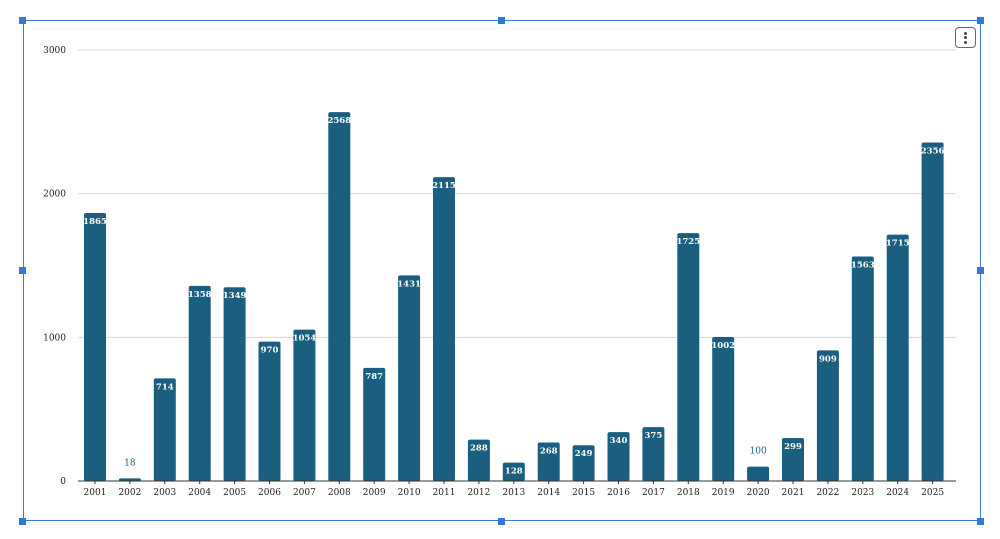  I want to click on x-tick-label: 2018, so click(688, 493).